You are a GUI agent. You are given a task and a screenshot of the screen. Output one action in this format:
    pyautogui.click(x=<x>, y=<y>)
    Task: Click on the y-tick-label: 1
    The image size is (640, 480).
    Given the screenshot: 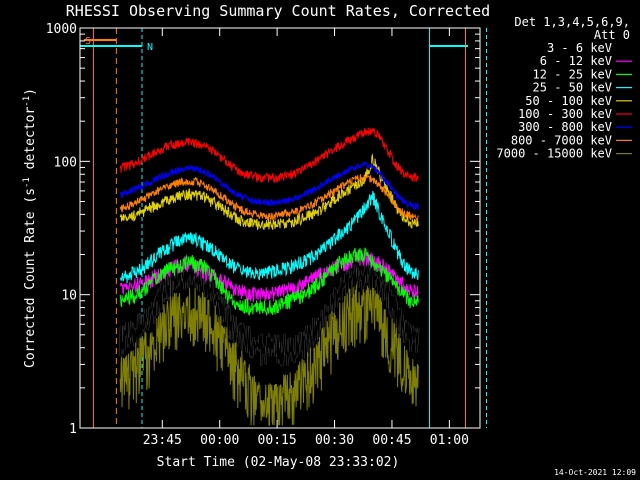 What is the action you would take?
    pyautogui.click(x=73, y=429)
    